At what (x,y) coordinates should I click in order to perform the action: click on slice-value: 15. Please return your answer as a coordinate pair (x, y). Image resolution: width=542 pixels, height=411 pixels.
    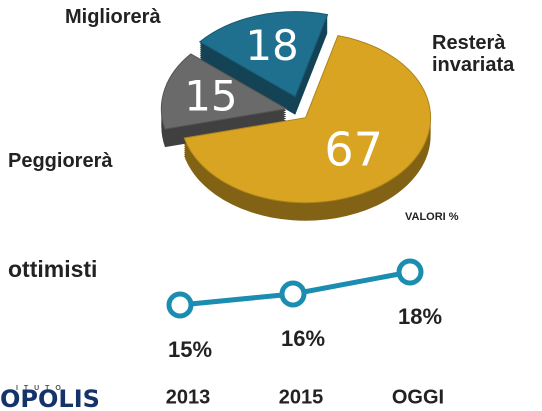
    Looking at the image, I should click on (210, 95).